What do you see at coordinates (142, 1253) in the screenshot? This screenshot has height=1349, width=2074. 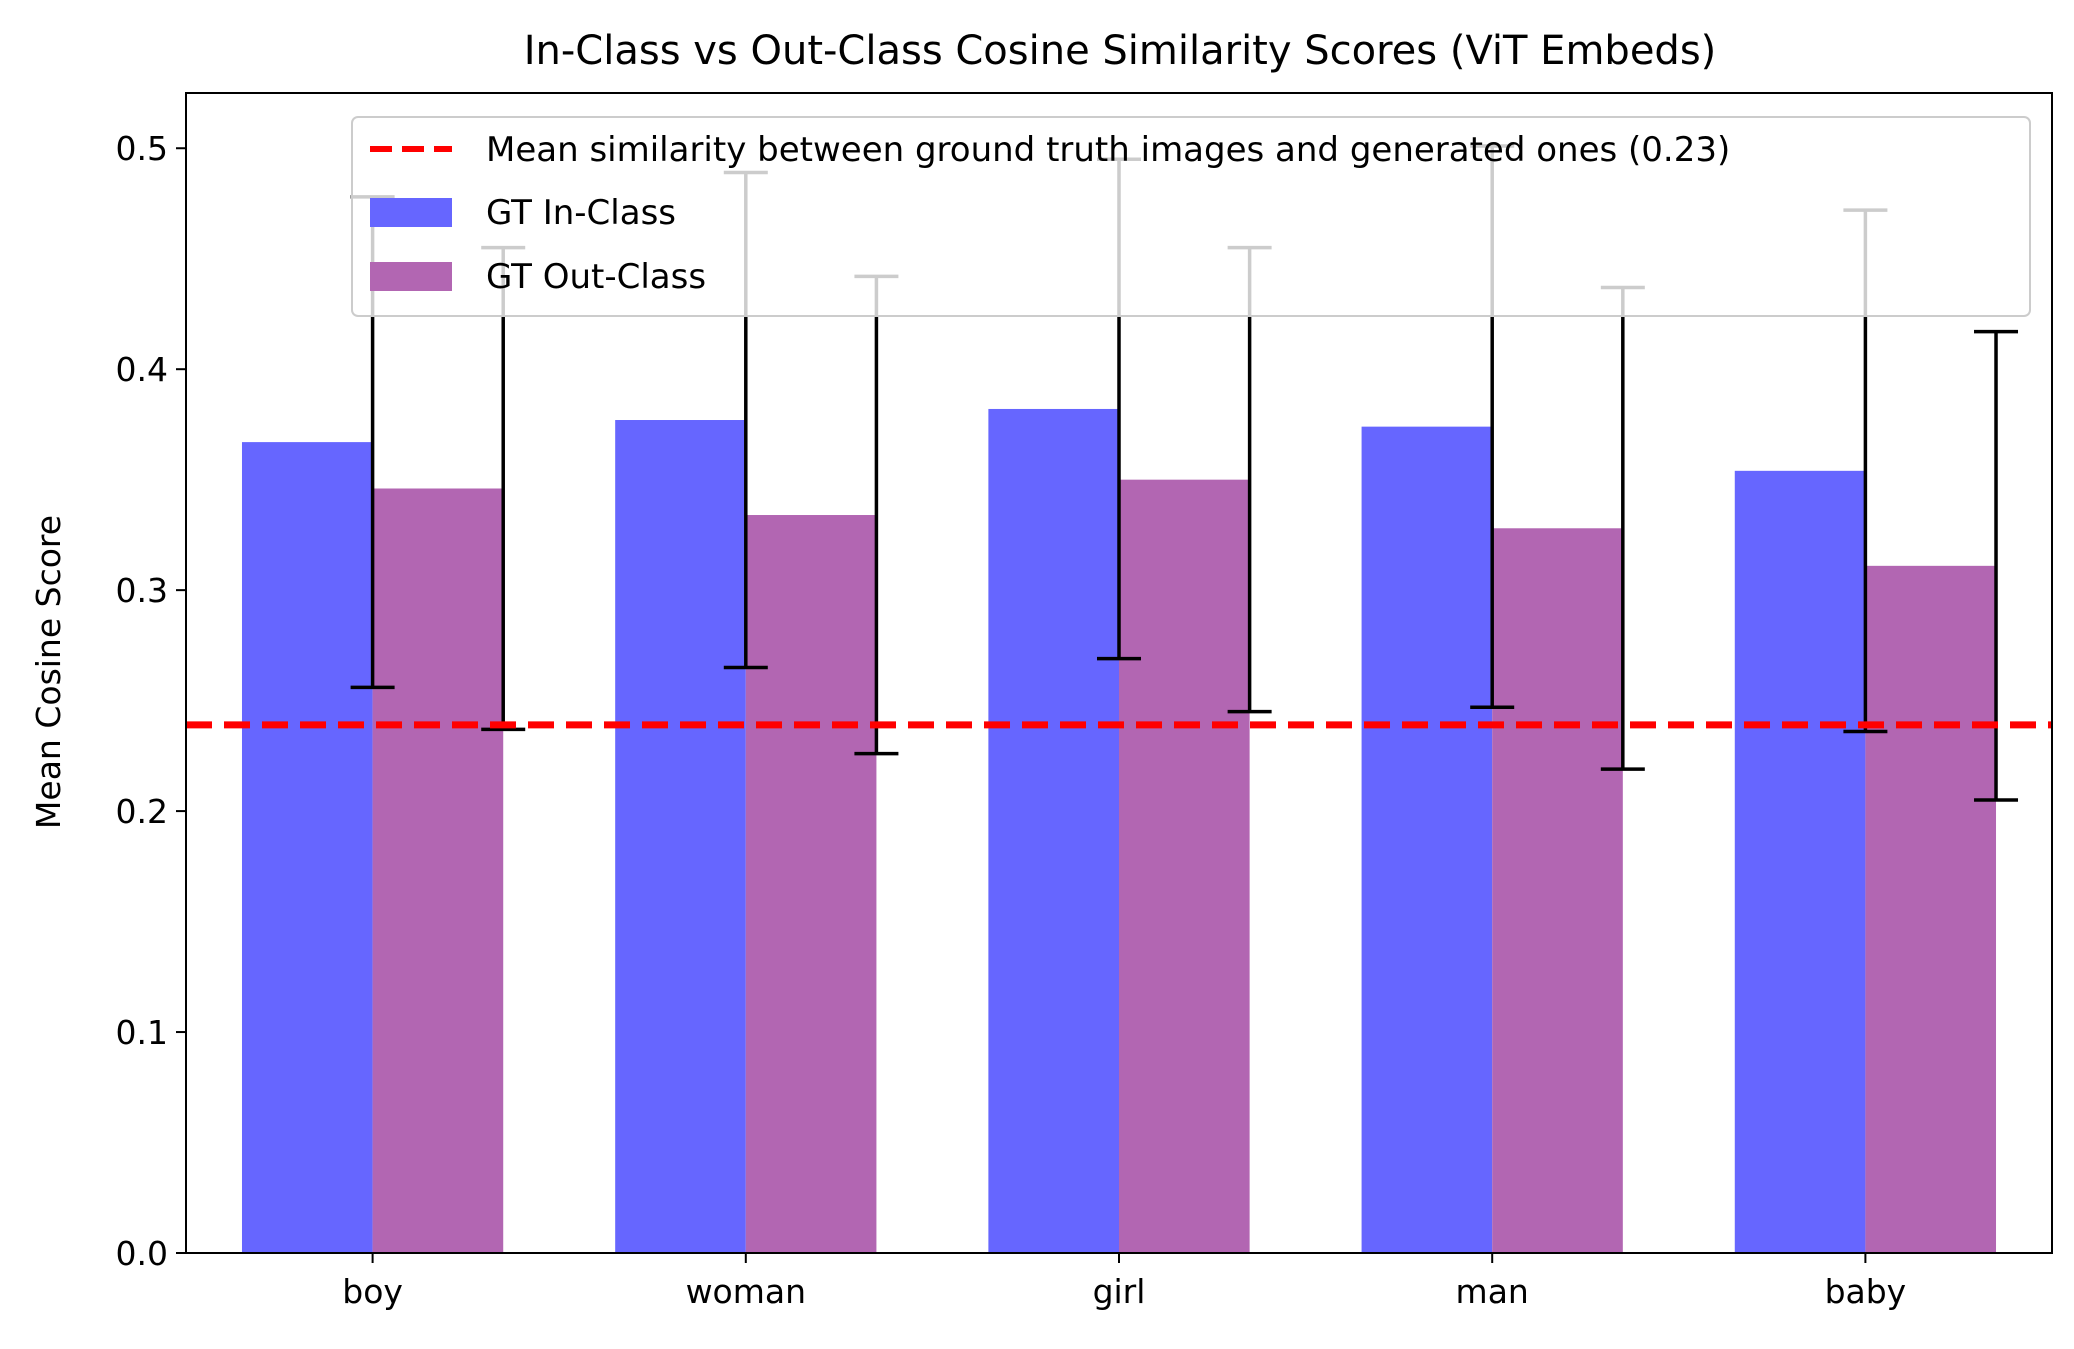 I see `y-tick-label: 0.0` at bounding box center [142, 1253].